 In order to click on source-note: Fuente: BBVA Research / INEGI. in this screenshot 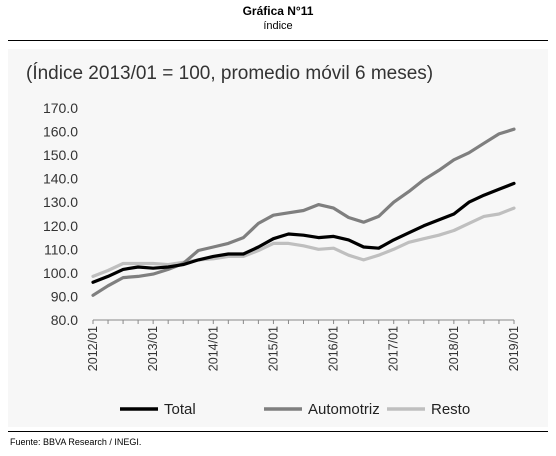, I will do `click(76, 442)`.